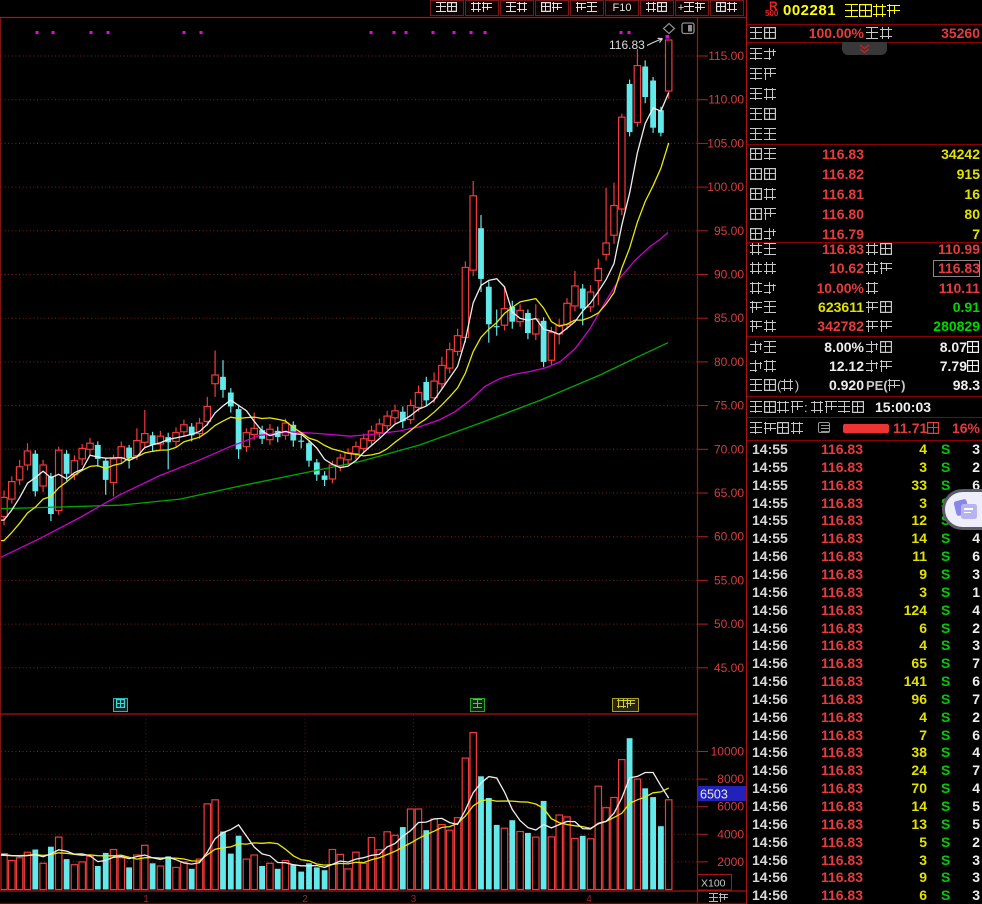  Describe the element at coordinates (589, 899) in the screenshot. I see `svg-text: 4` at that location.